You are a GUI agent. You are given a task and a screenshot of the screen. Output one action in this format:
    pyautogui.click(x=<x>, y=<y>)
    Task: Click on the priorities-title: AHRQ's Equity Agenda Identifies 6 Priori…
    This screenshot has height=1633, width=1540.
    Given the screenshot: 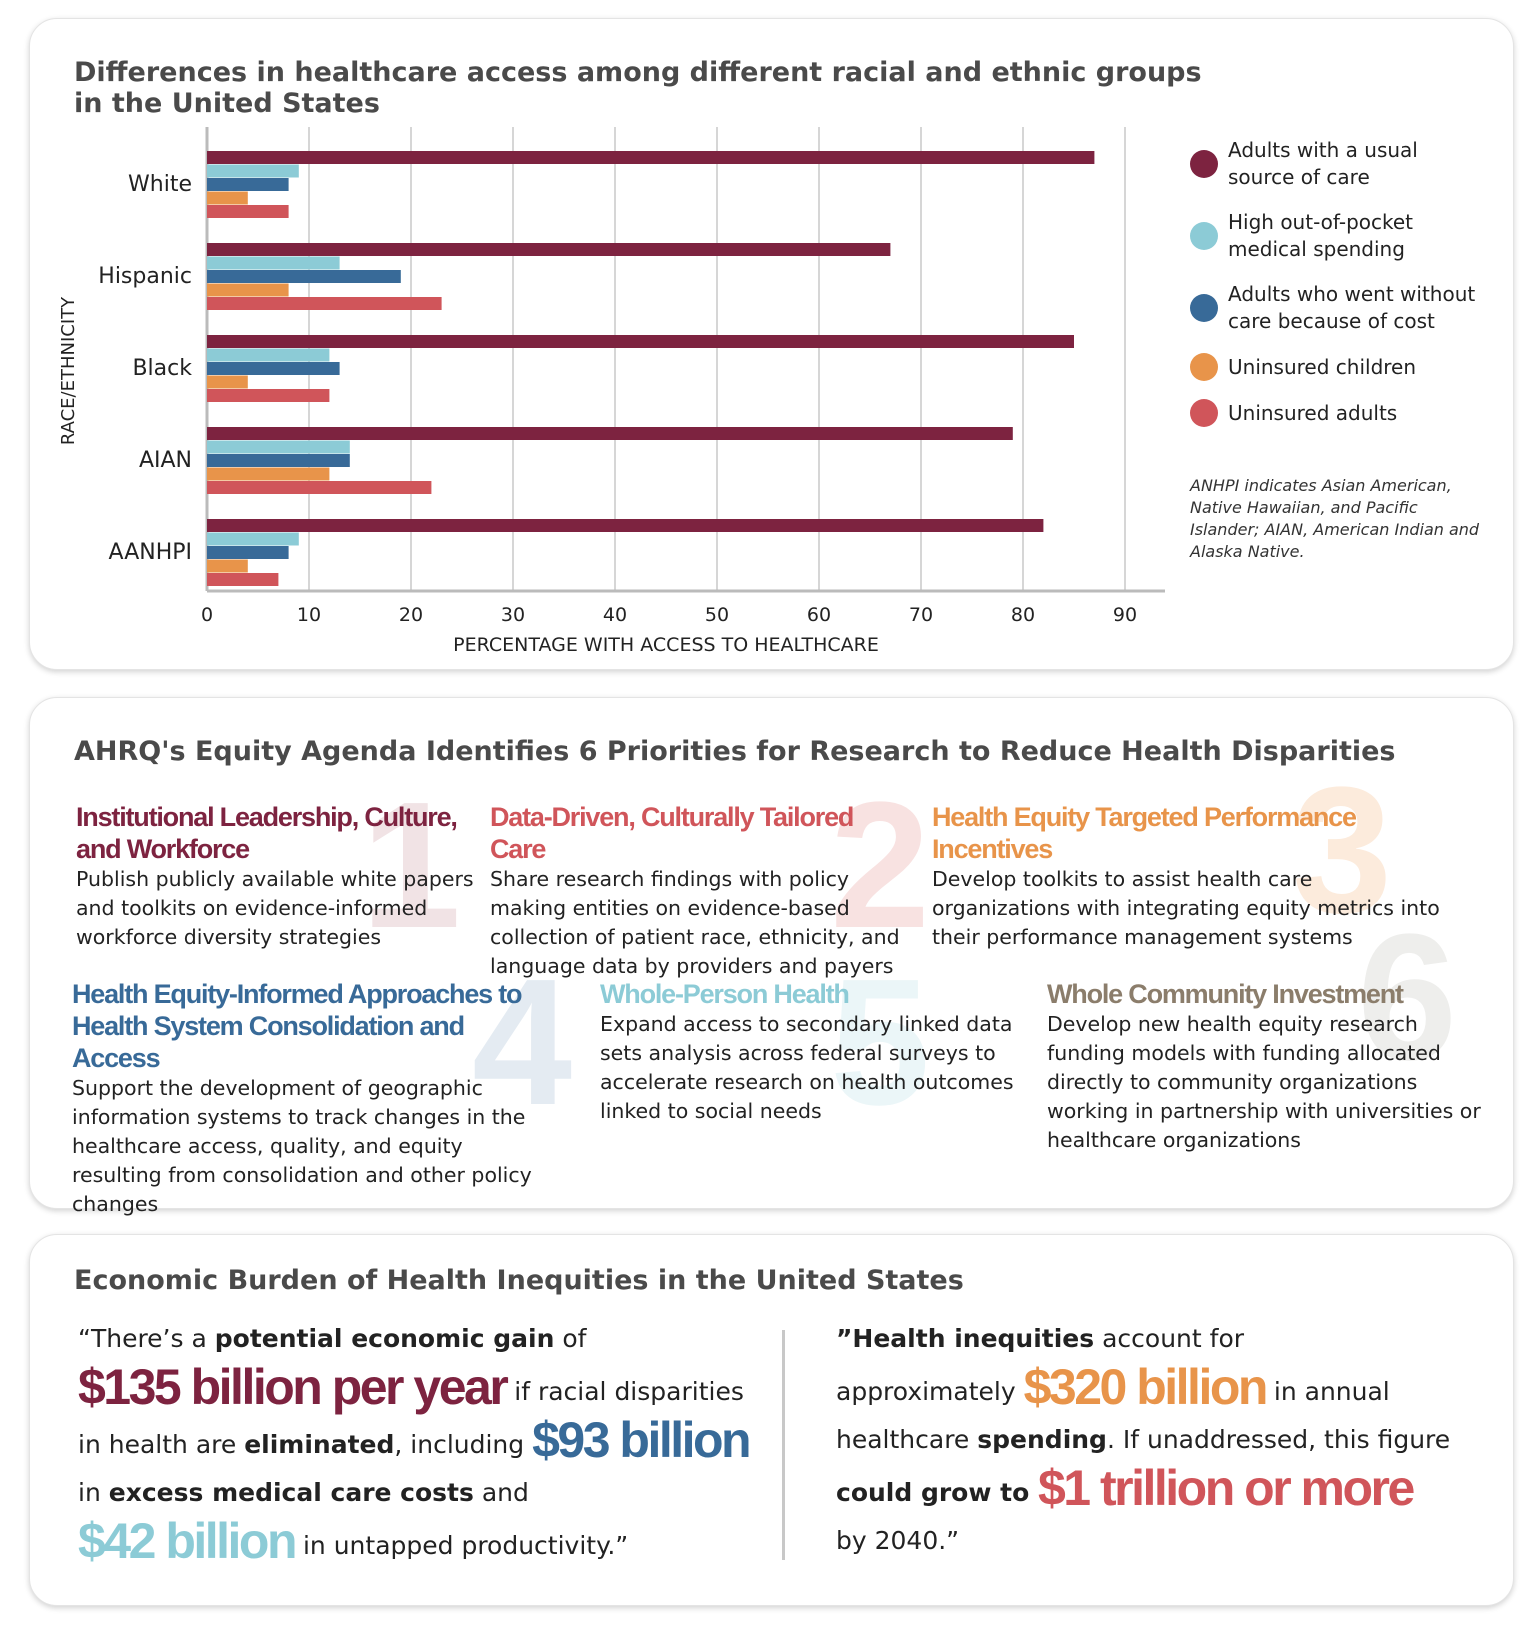 What is the action you would take?
    pyautogui.click(x=735, y=751)
    